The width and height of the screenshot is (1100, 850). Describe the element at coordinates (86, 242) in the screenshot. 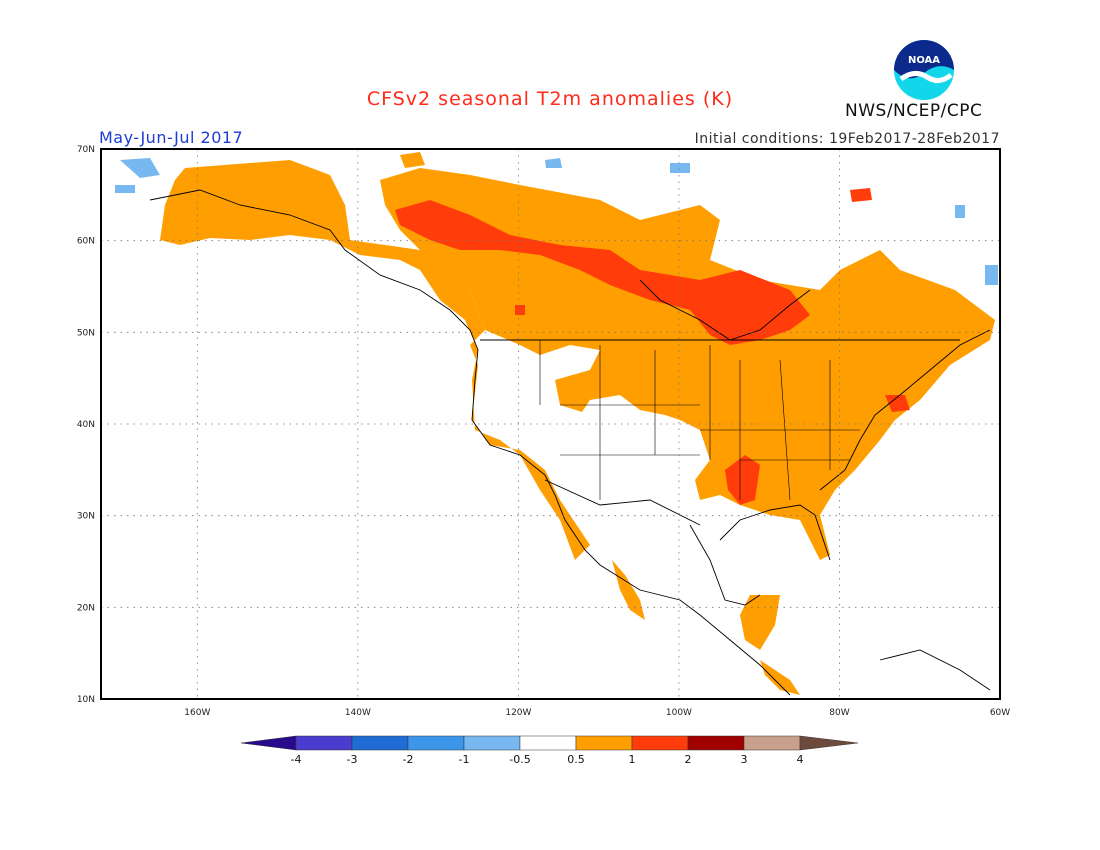

I see `lat-tick-label: 60N` at that location.